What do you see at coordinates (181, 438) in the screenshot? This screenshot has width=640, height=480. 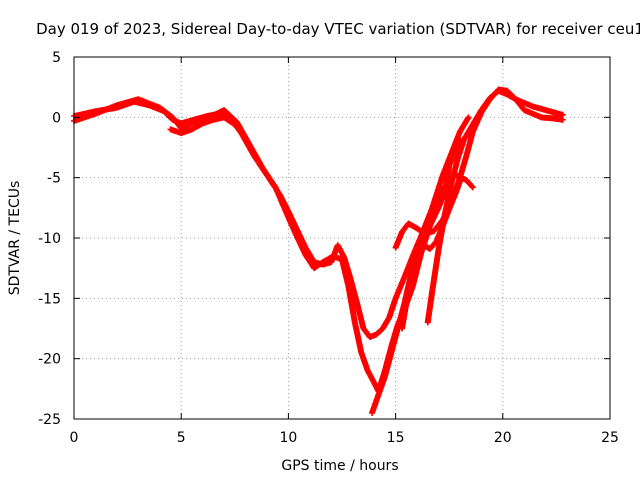 I see `x-tick-label: 5` at bounding box center [181, 438].